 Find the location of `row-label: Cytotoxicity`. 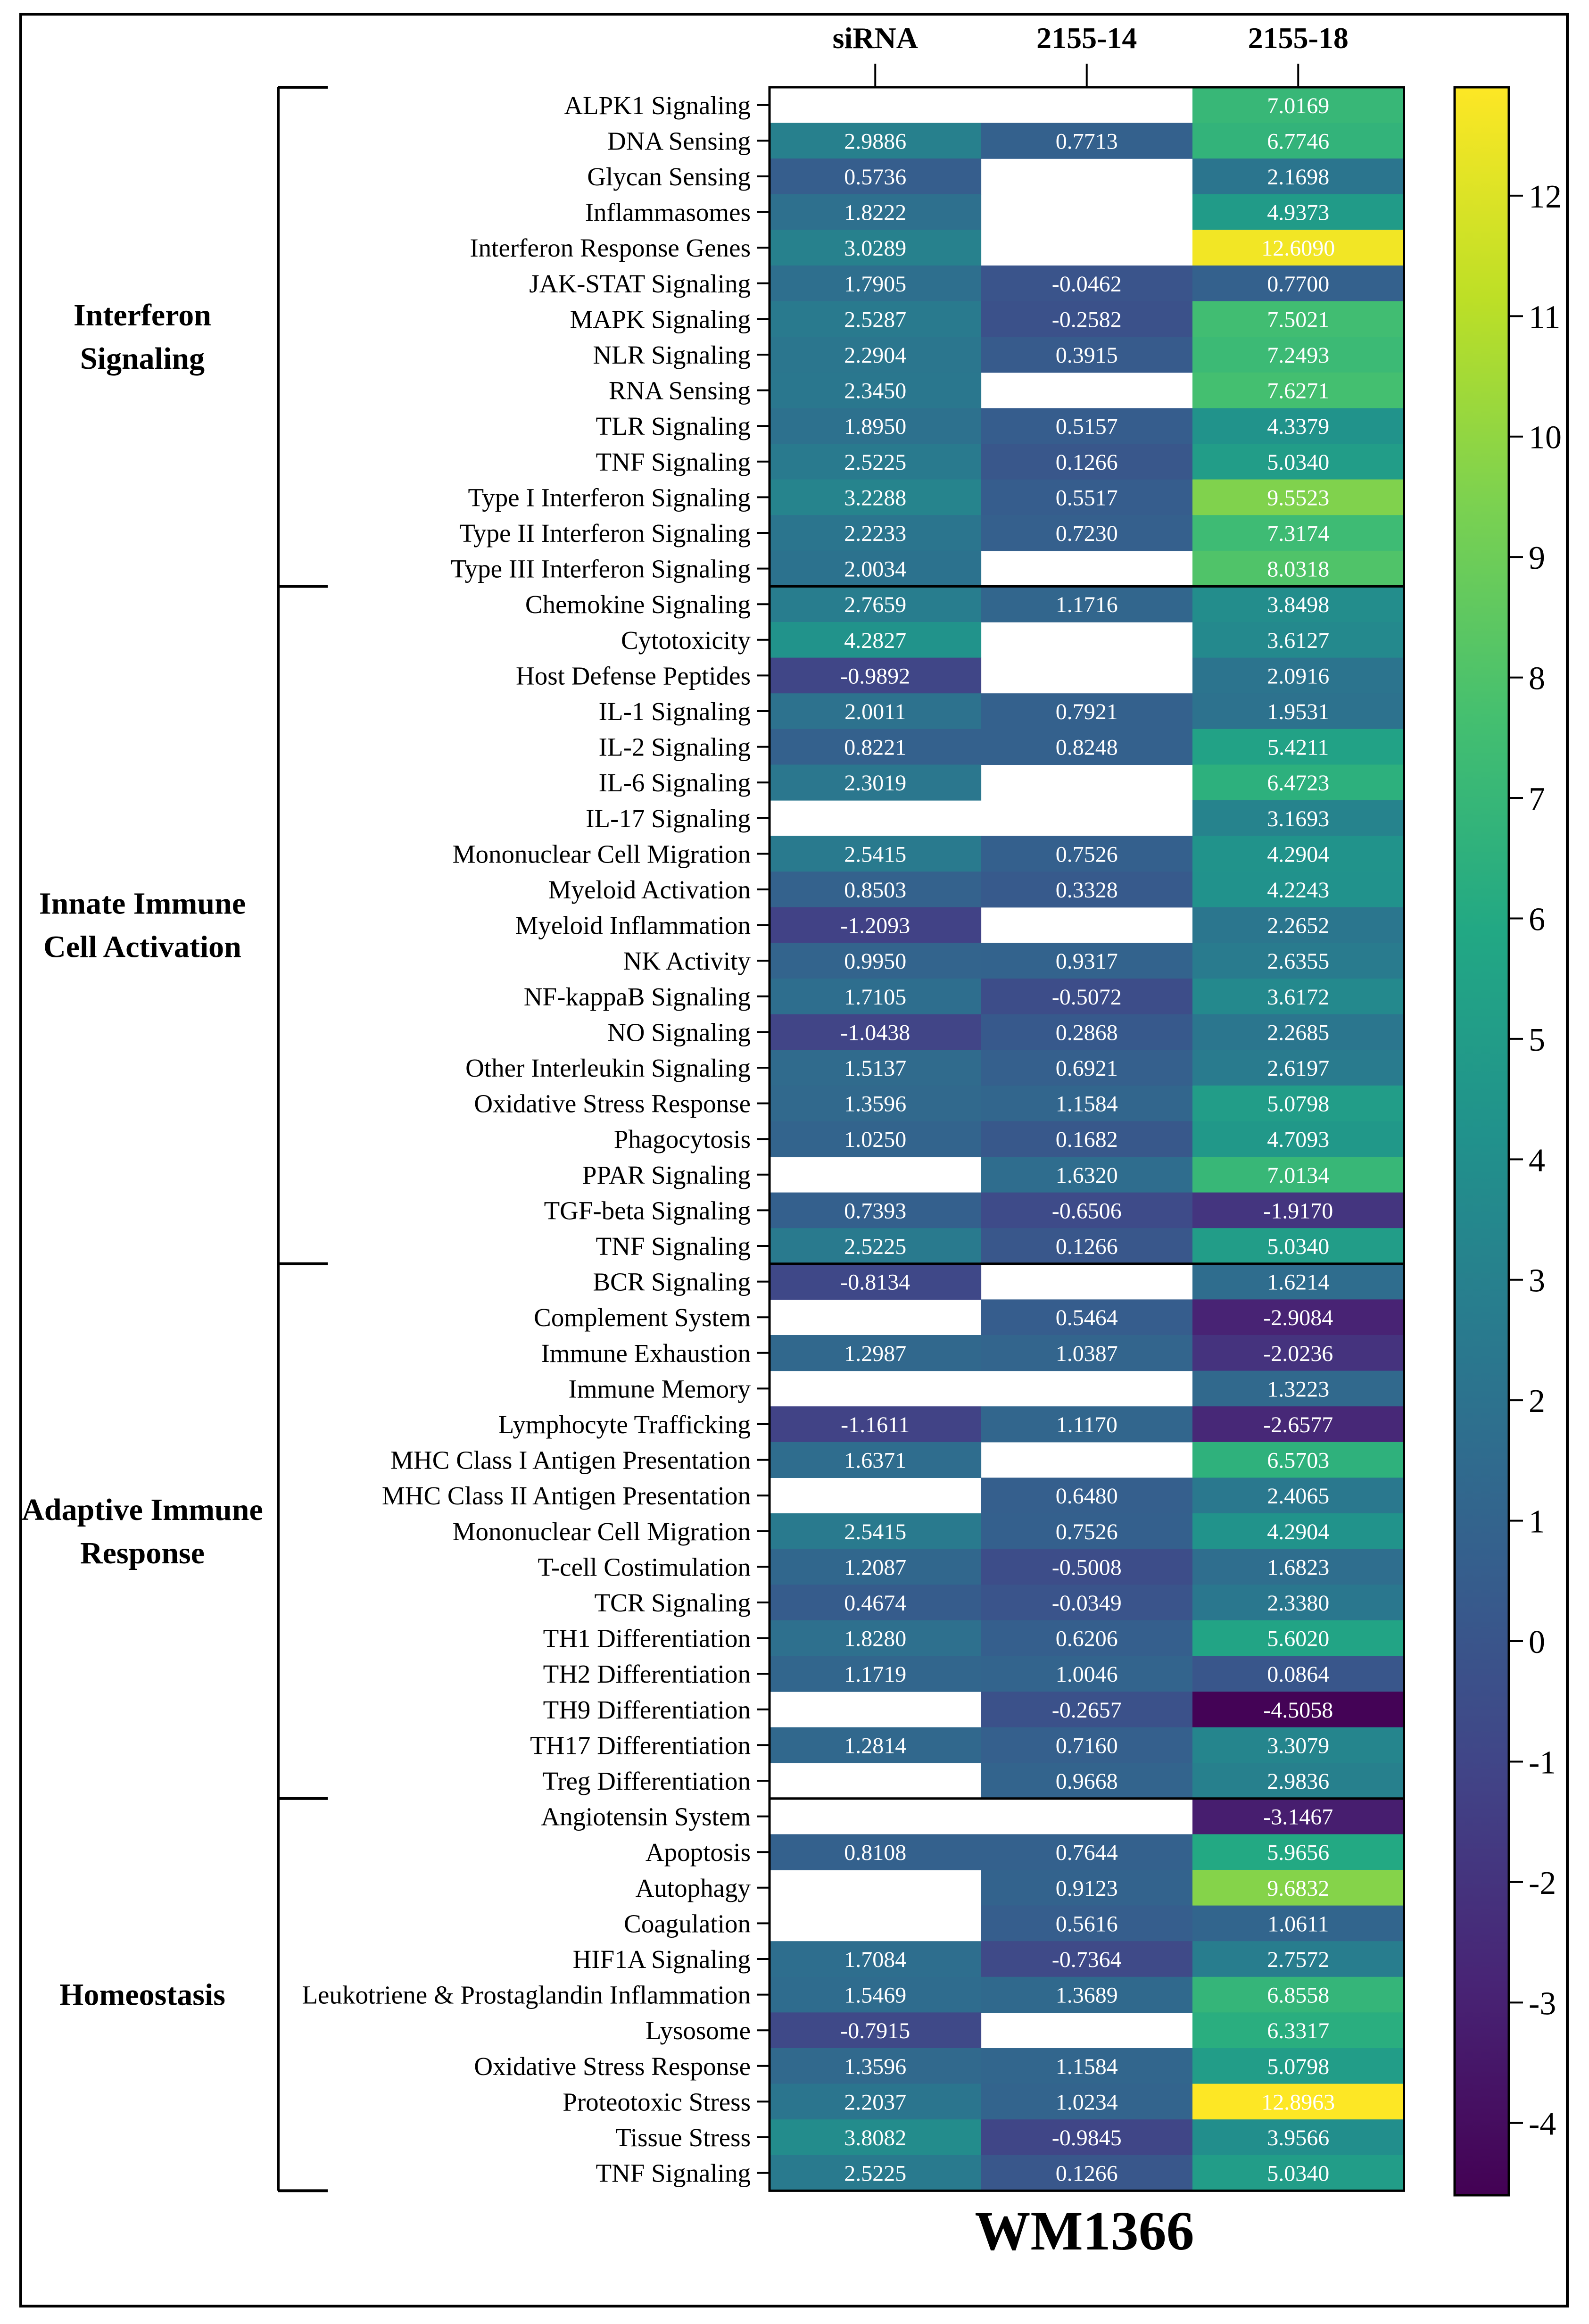

row-label: Cytotoxicity is located at coordinates (686, 641).